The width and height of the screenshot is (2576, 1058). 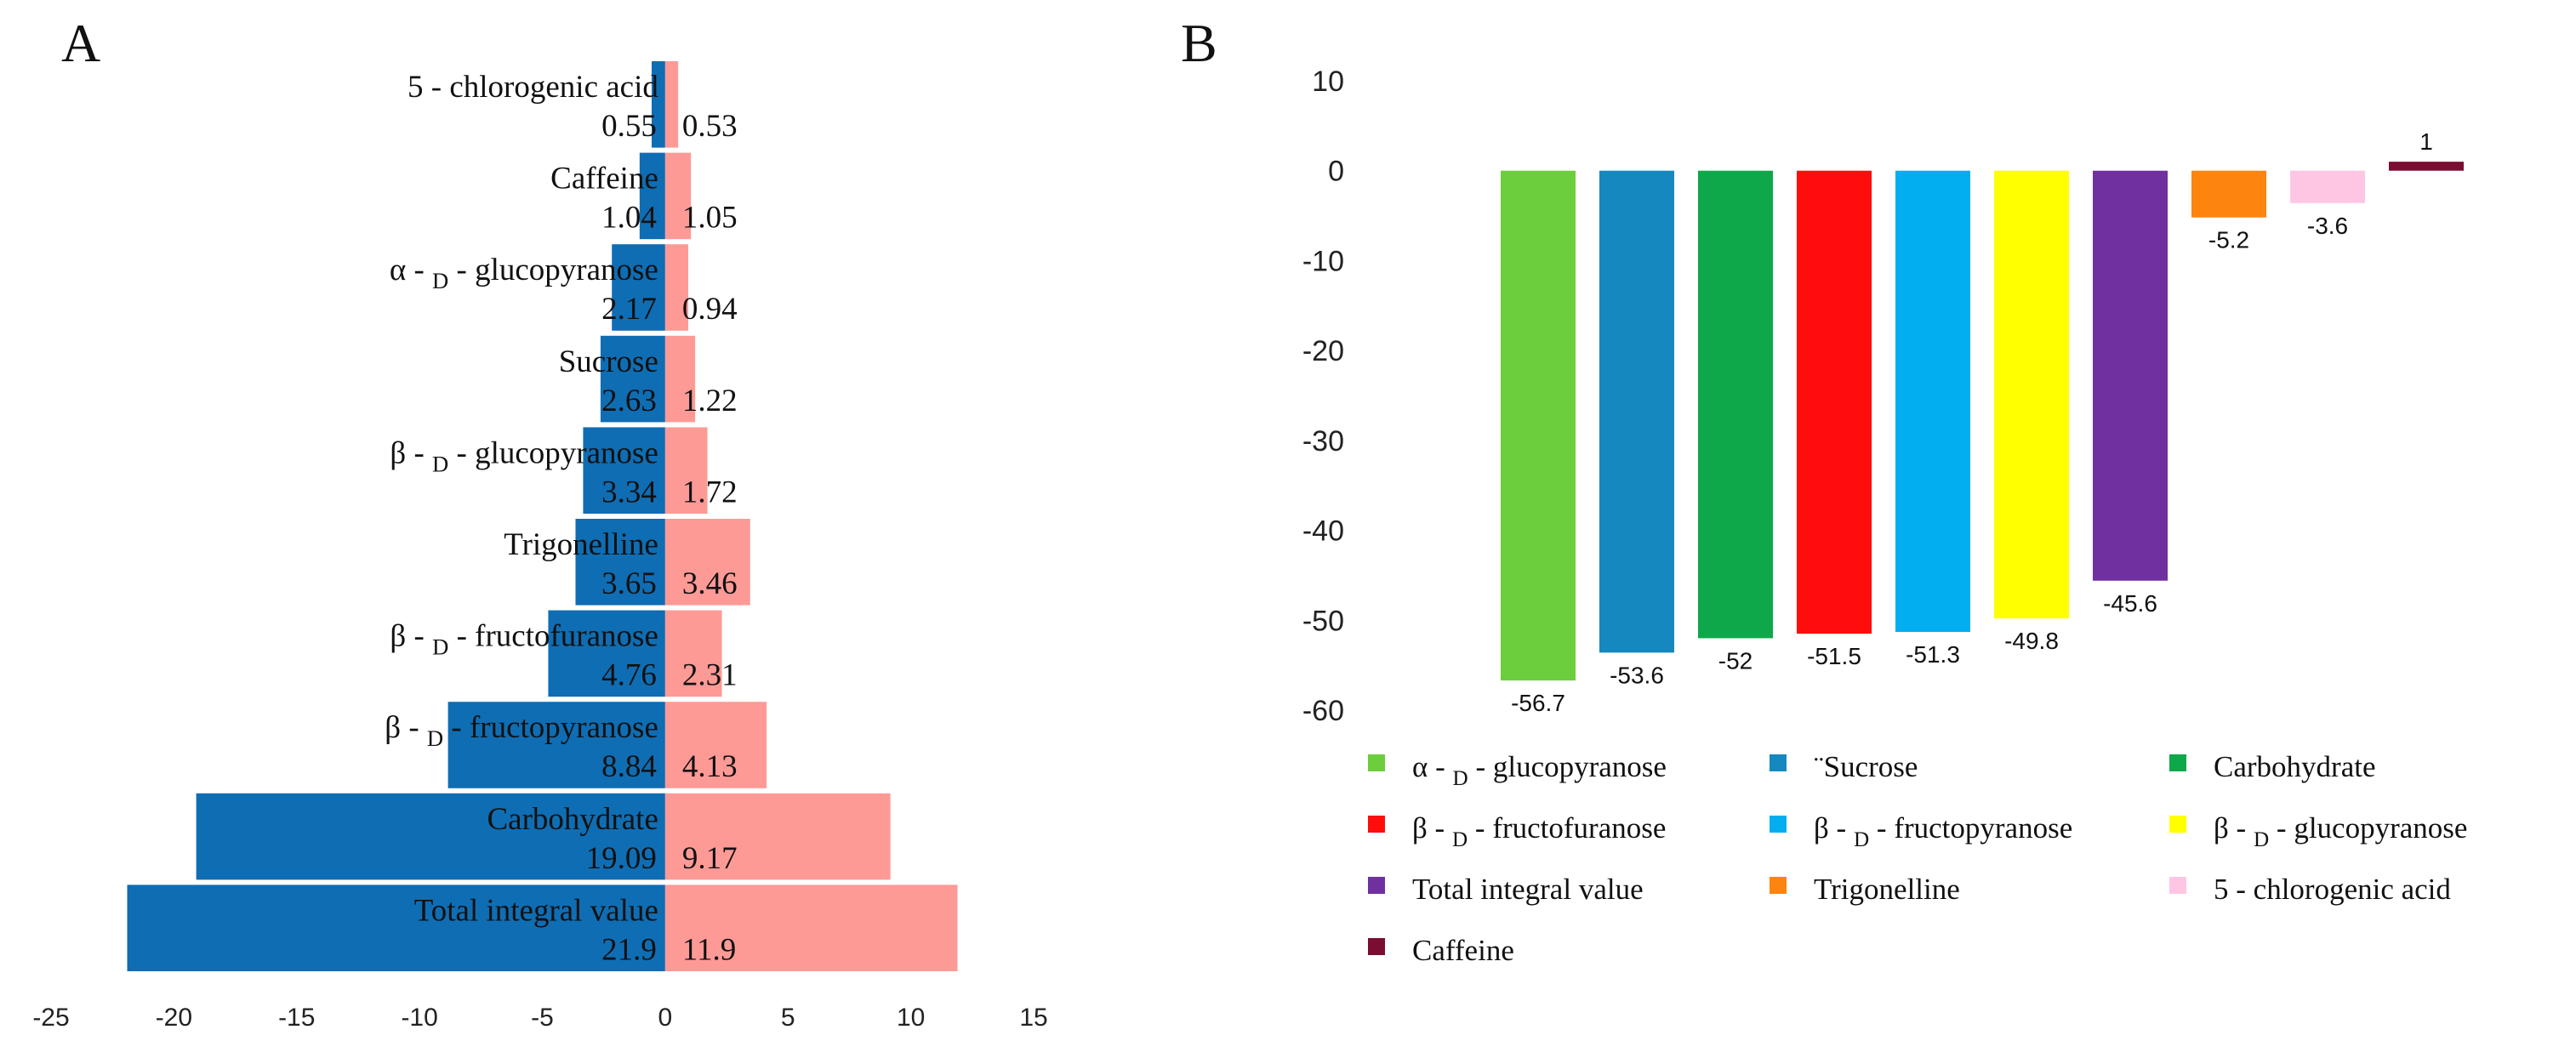 I want to click on panel-b-legend-label: 5 - chlorogenic acid, so click(x=2333, y=889).